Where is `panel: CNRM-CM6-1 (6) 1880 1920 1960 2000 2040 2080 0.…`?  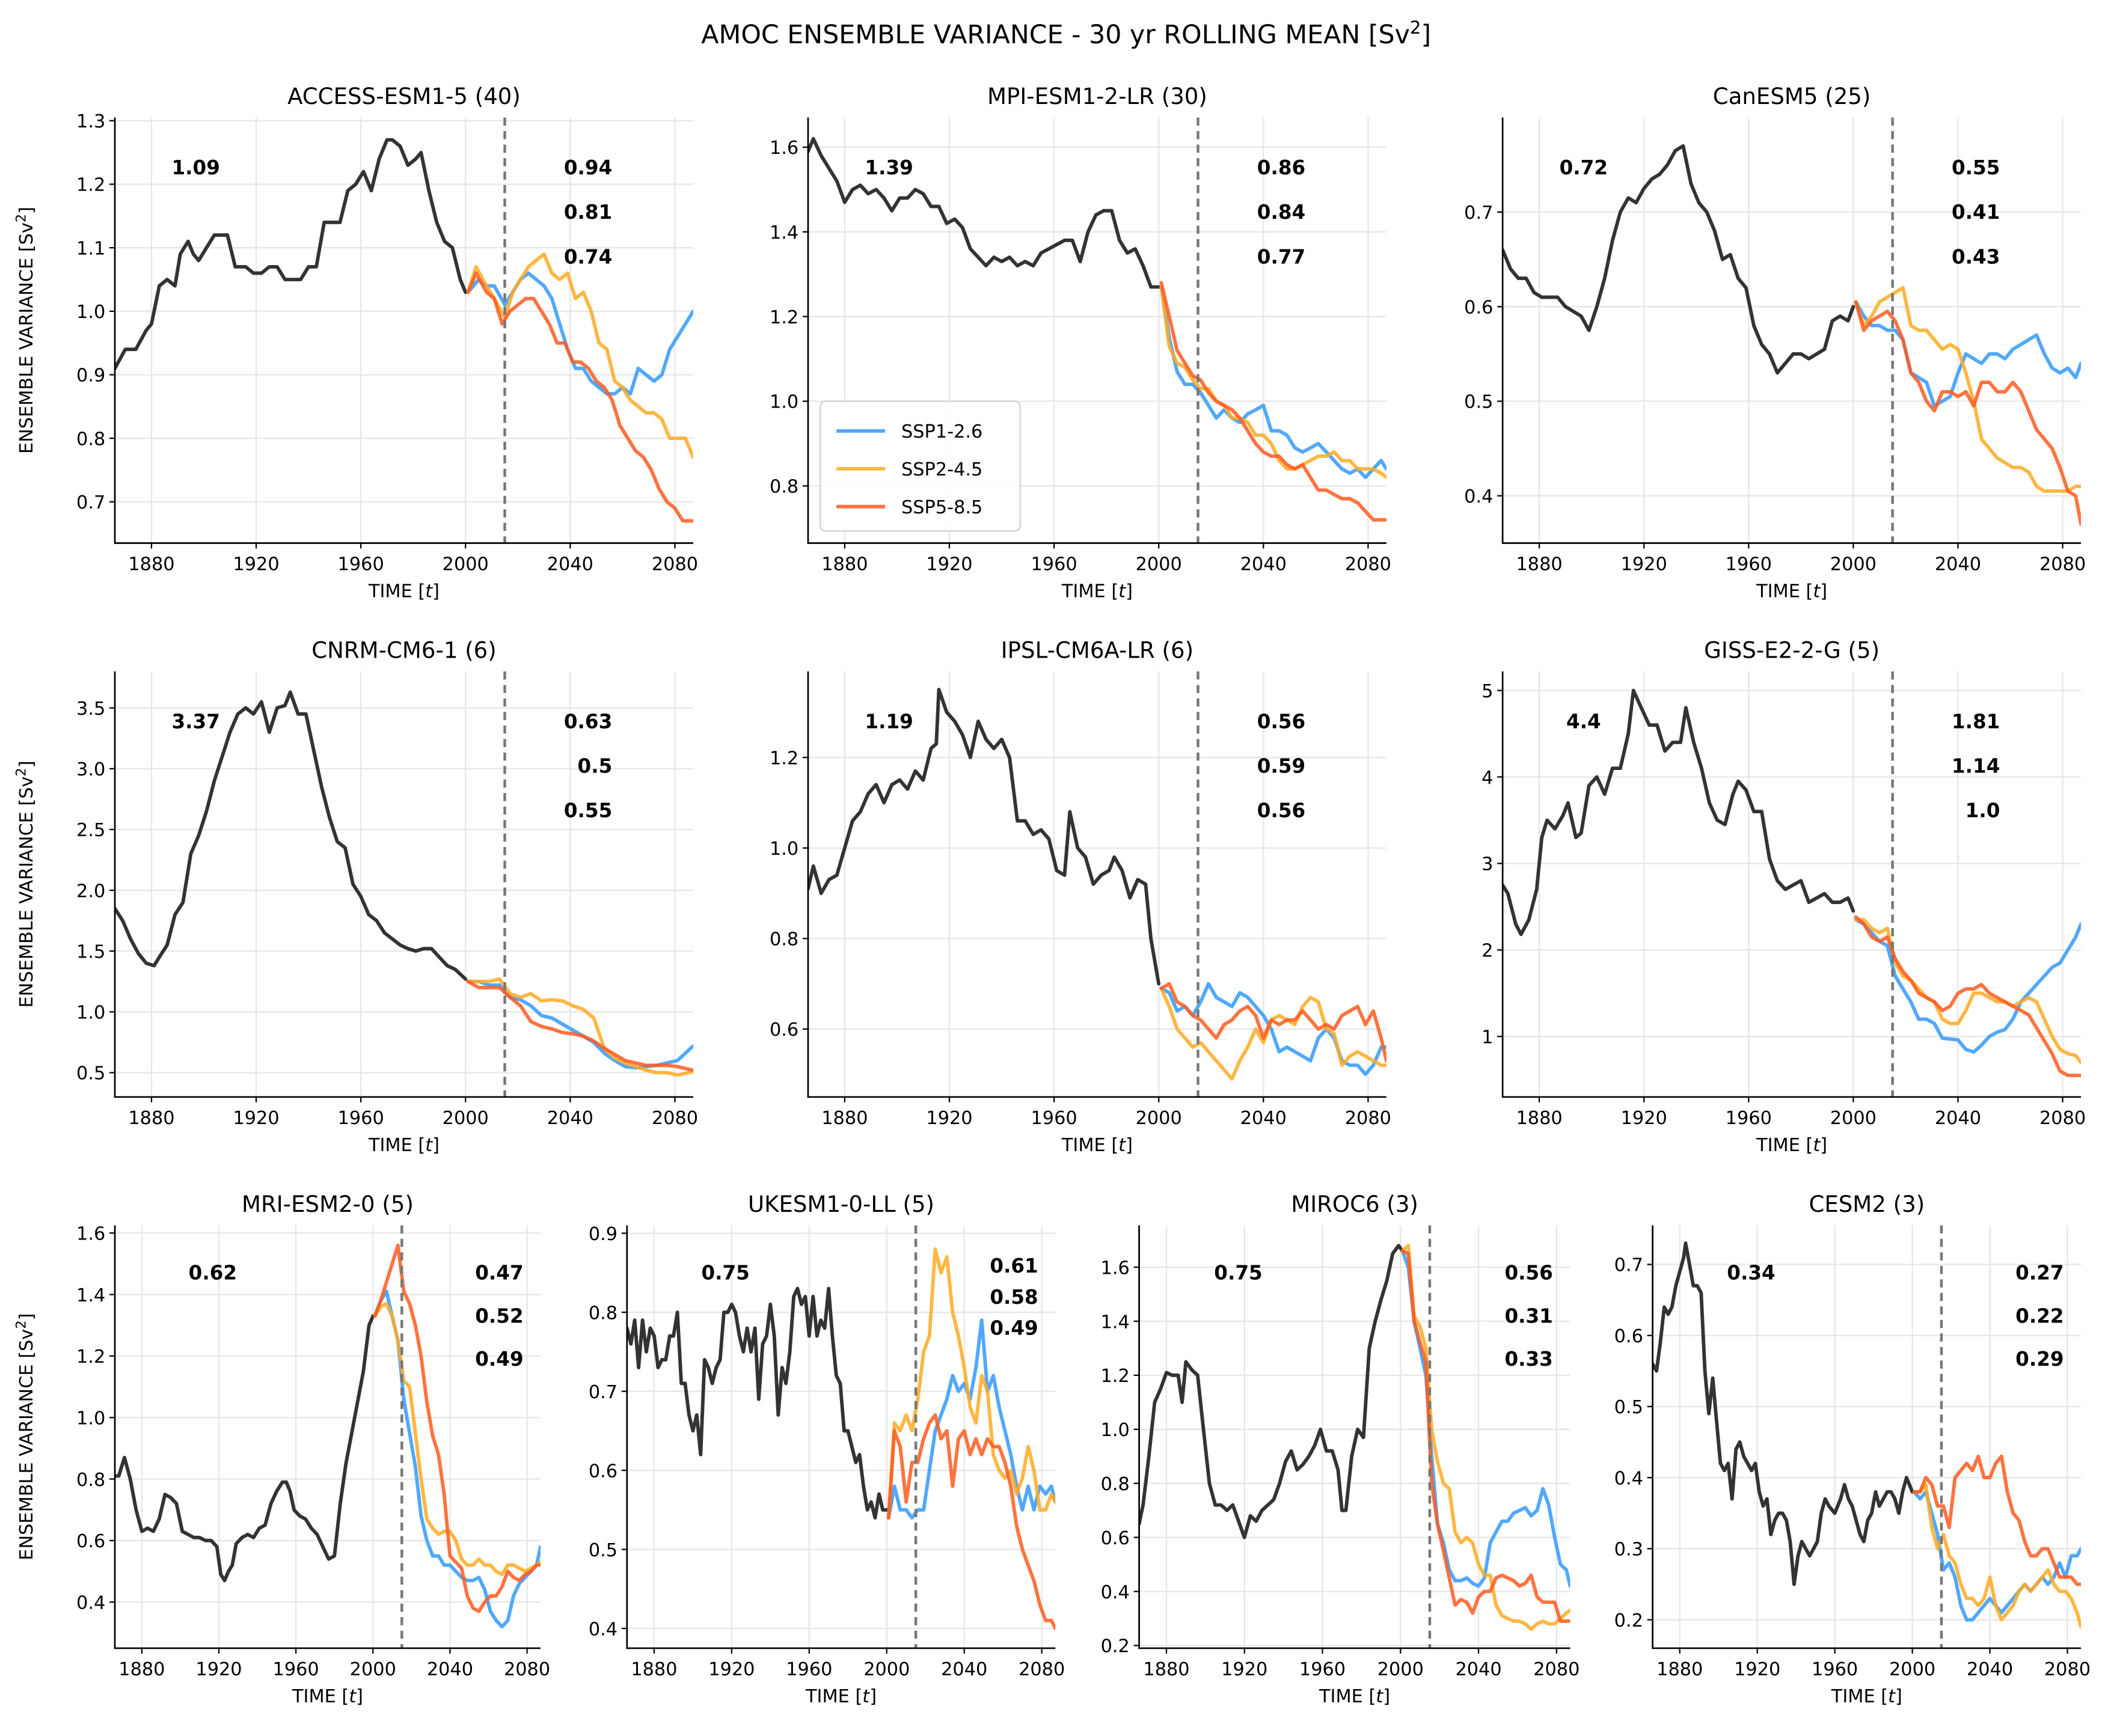 panel: CNRM-CM6-1 (6) 1880 1920 1960 2000 2040 2080 0.… is located at coordinates (356, 897).